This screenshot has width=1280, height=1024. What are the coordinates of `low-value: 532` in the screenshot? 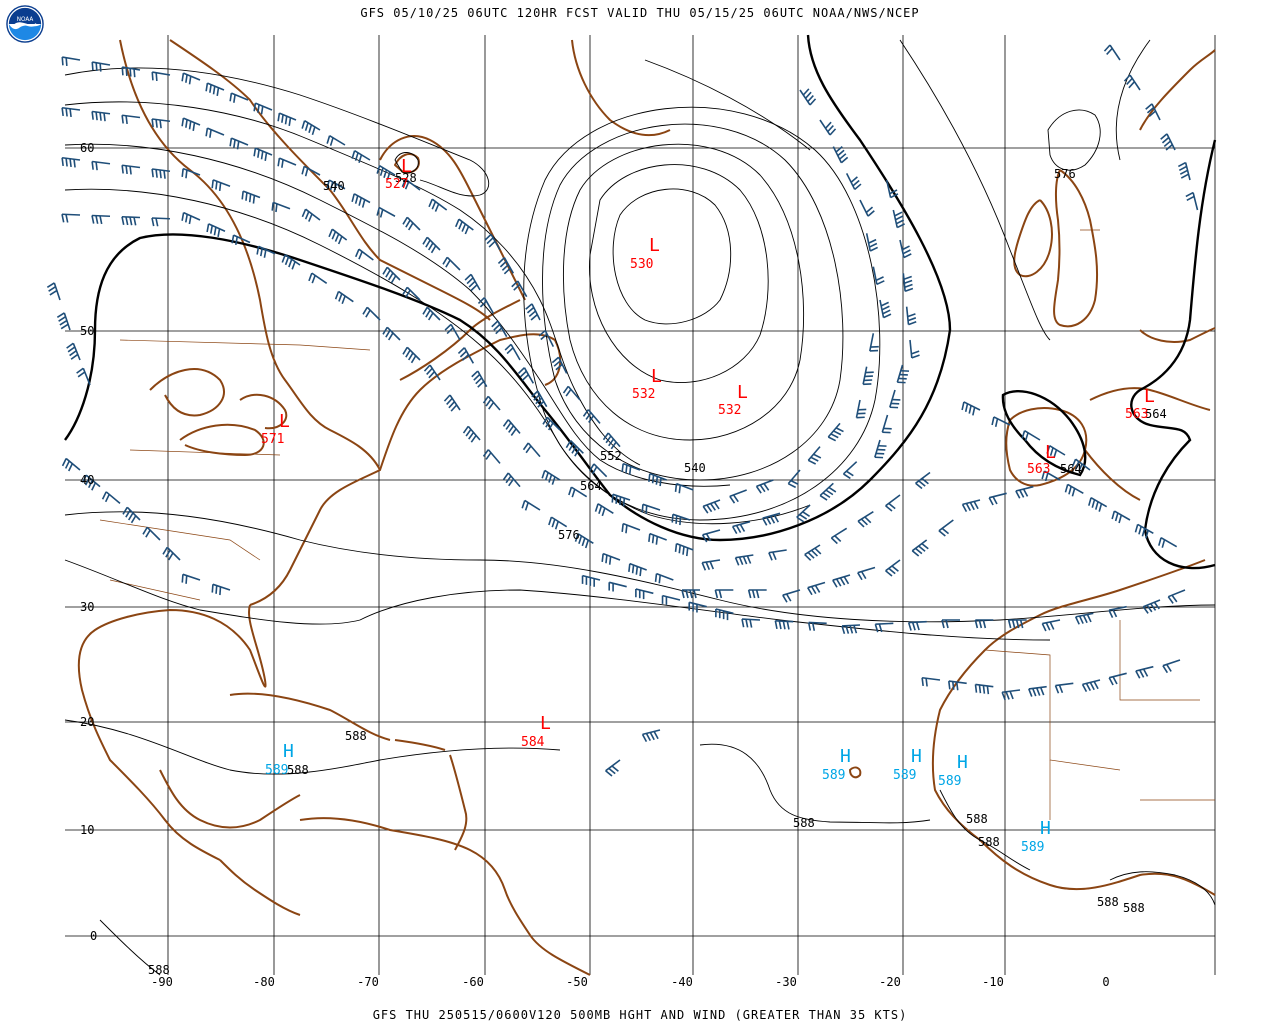 It's located at (729, 410).